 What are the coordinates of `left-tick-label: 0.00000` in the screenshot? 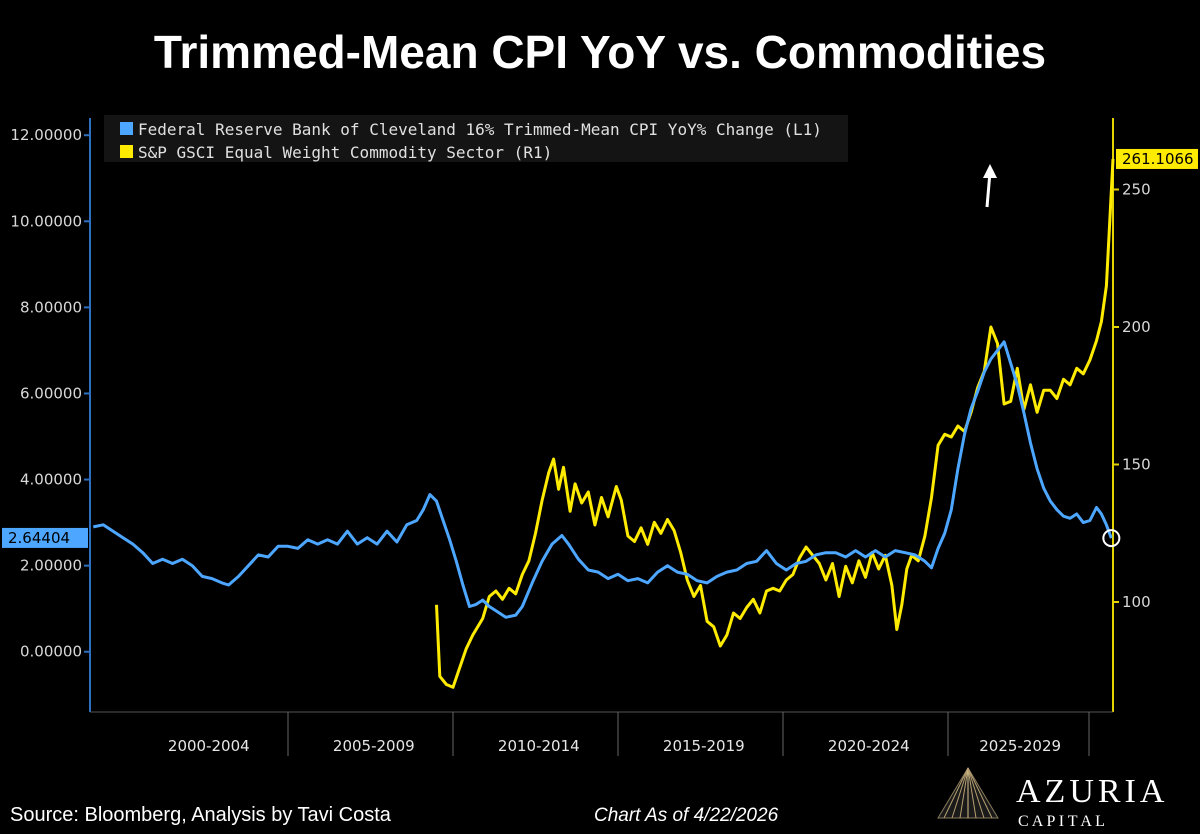 It's located at (51, 652).